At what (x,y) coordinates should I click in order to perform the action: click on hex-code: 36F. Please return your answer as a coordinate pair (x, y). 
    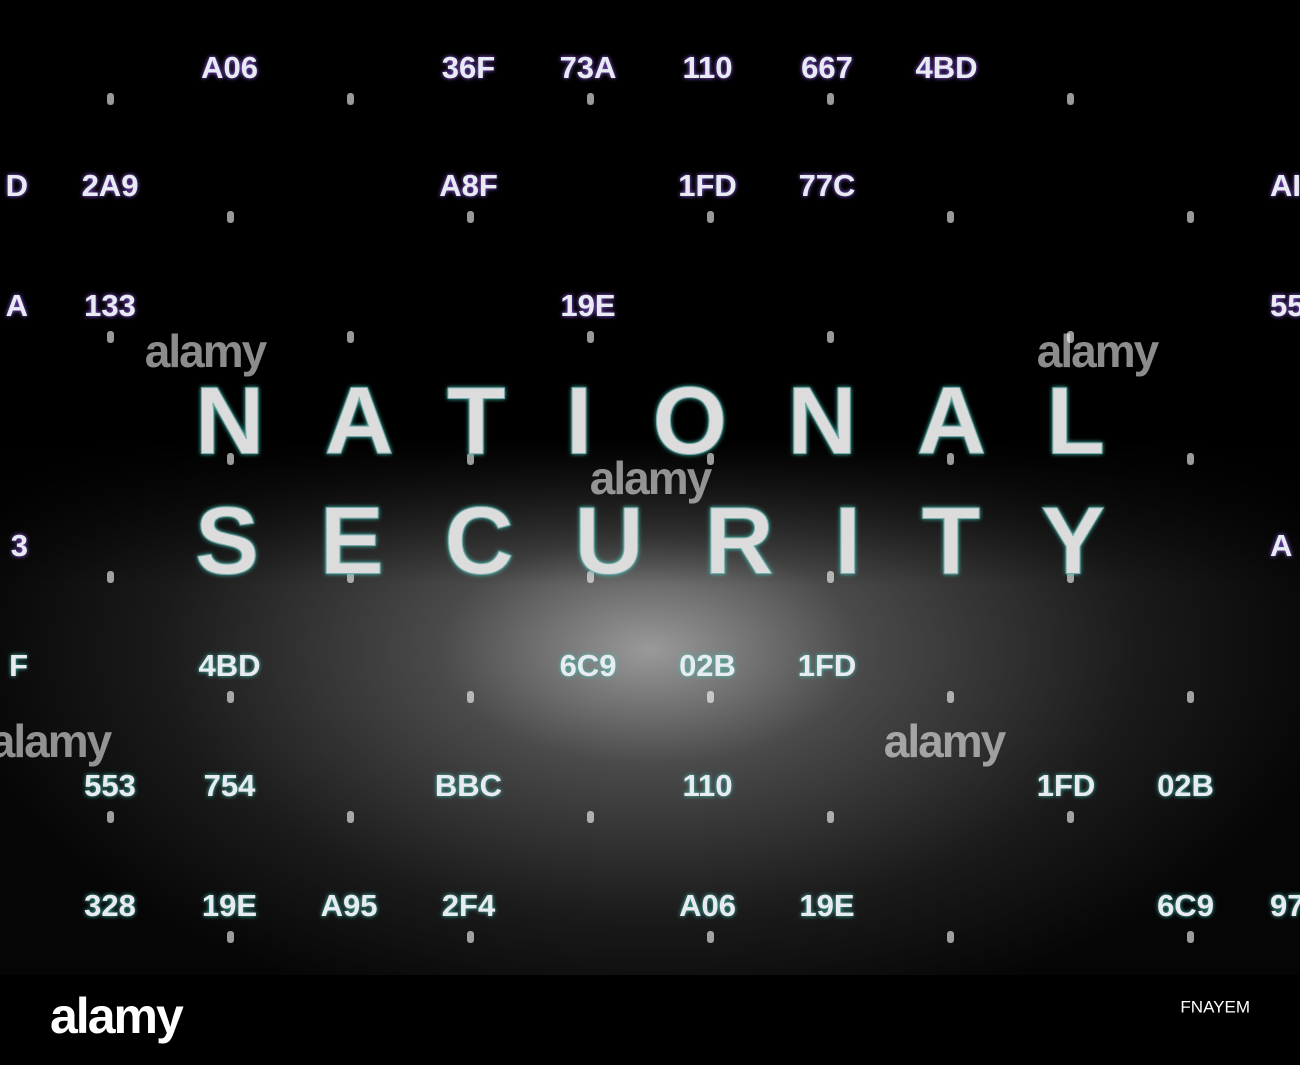
    Looking at the image, I should click on (468, 67).